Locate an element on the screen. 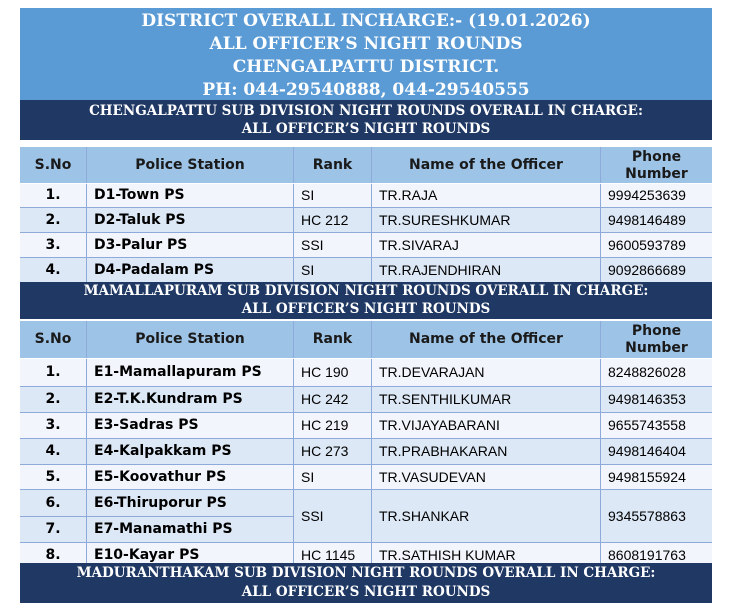  row-station: D4-Padalam PS is located at coordinates (190, 270).